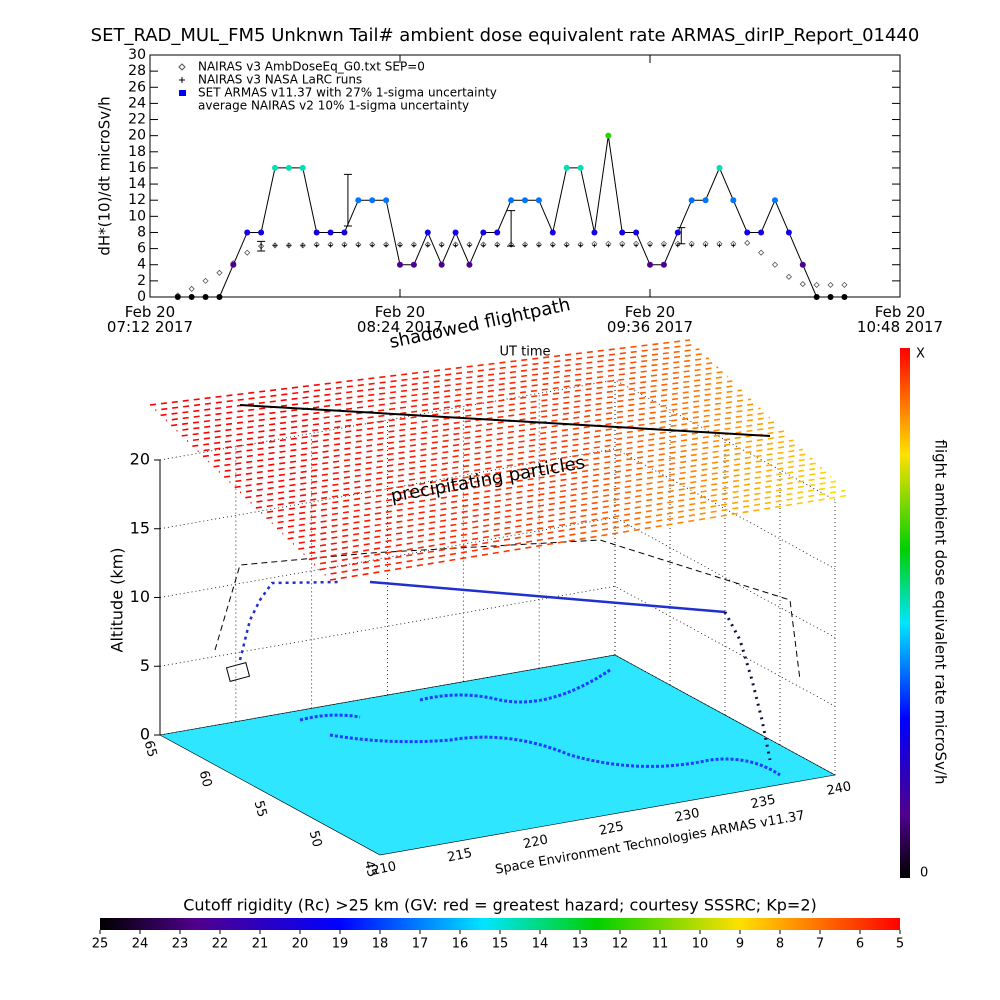 The width and height of the screenshot is (1000, 1000). What do you see at coordinates (260, 809) in the screenshot?
I see `y-tick-label: 55` at bounding box center [260, 809].